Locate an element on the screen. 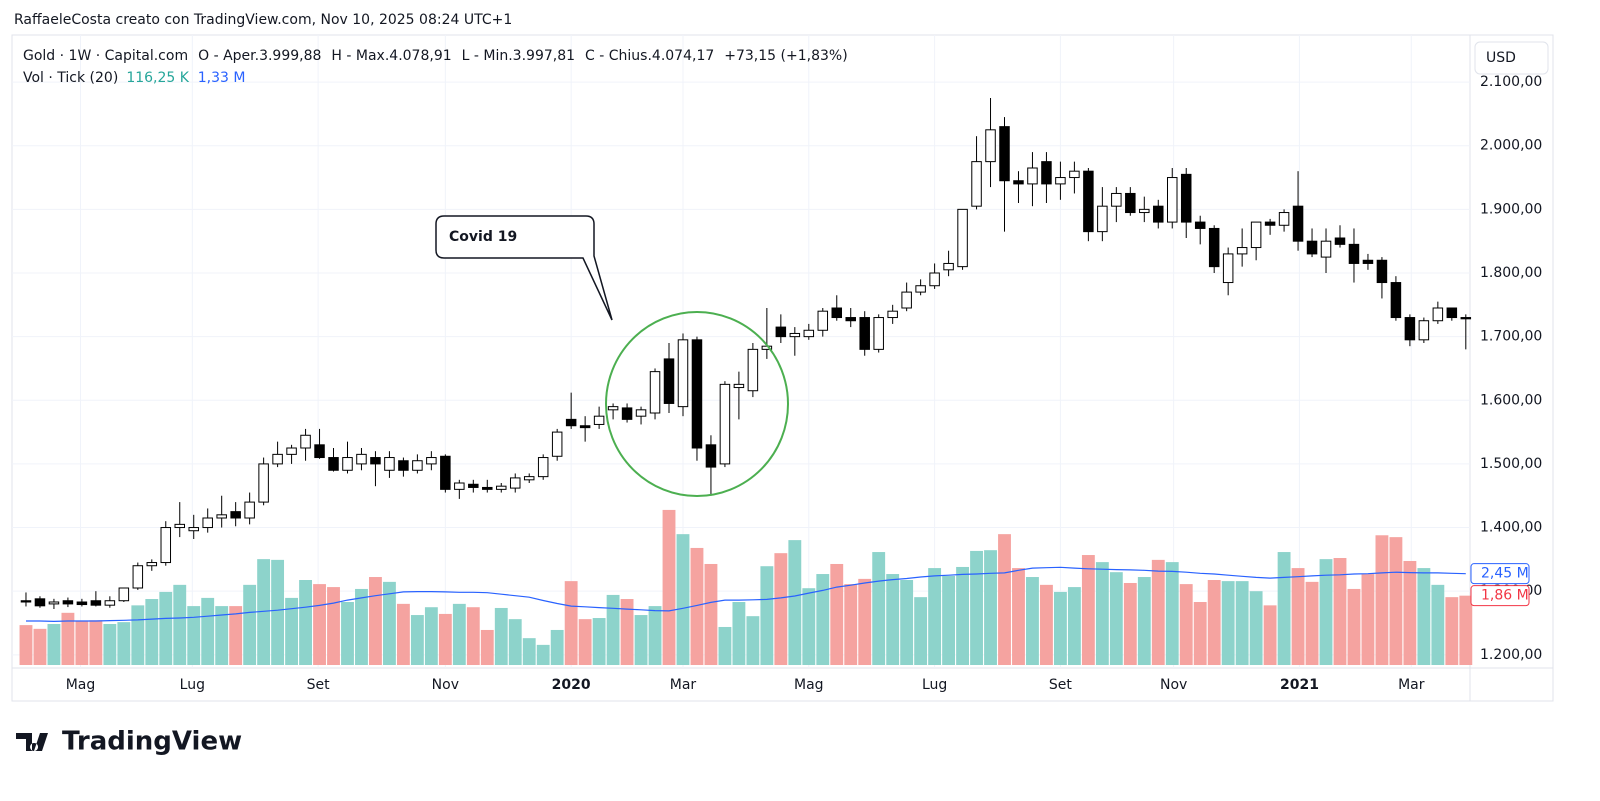 The height and width of the screenshot is (801, 1600). x-tick-label: 2020 is located at coordinates (571, 685).